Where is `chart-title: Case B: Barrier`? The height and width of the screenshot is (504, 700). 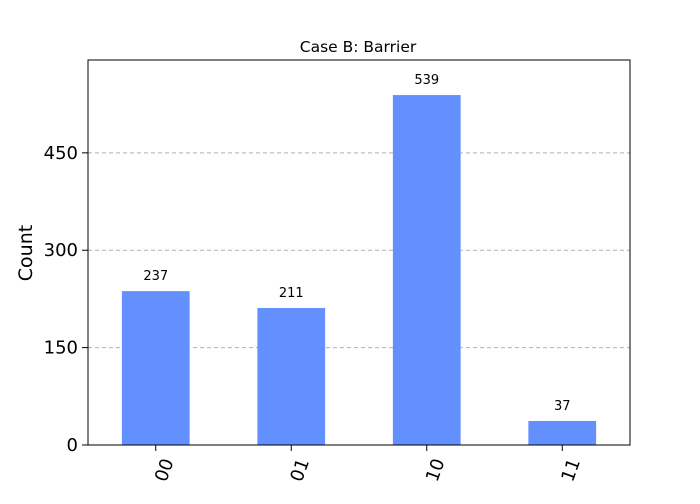
chart-title: Case B: Barrier is located at coordinates (358, 47).